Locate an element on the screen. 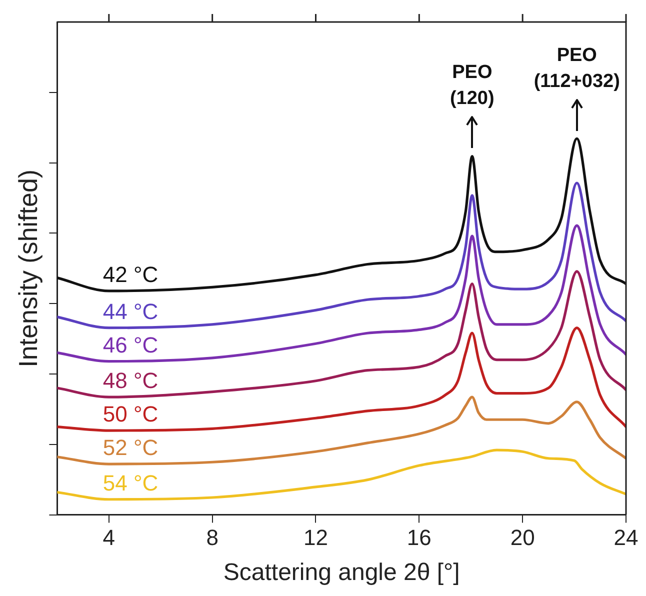  y-axis-title: Intensity (shifted) is located at coordinates (27, 268).